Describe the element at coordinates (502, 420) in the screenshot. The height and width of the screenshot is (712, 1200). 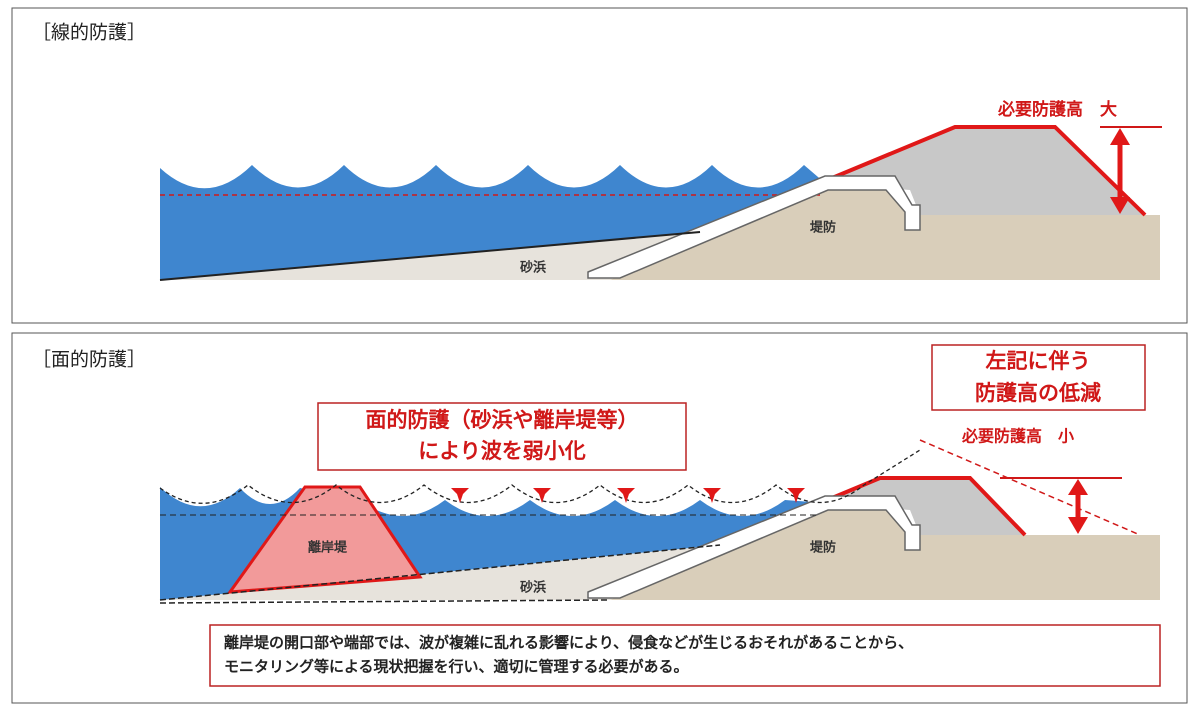
I see `callout-text: 面的防護（砂浜や離岸堤等）` at that location.